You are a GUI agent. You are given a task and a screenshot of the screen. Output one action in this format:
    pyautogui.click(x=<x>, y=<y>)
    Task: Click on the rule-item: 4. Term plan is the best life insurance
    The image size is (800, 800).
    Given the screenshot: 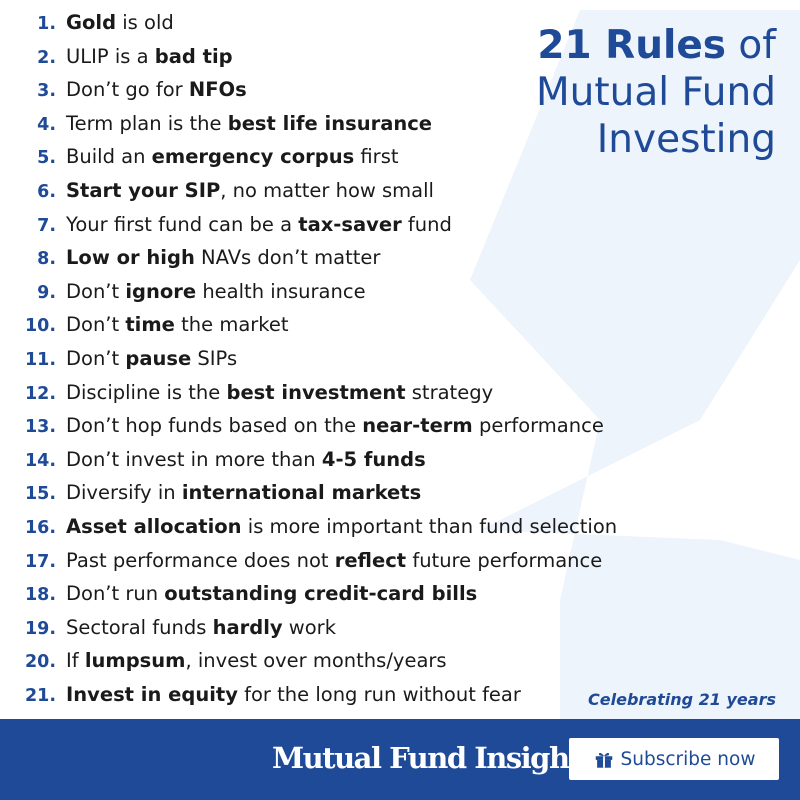 What is the action you would take?
    pyautogui.click(x=350, y=124)
    